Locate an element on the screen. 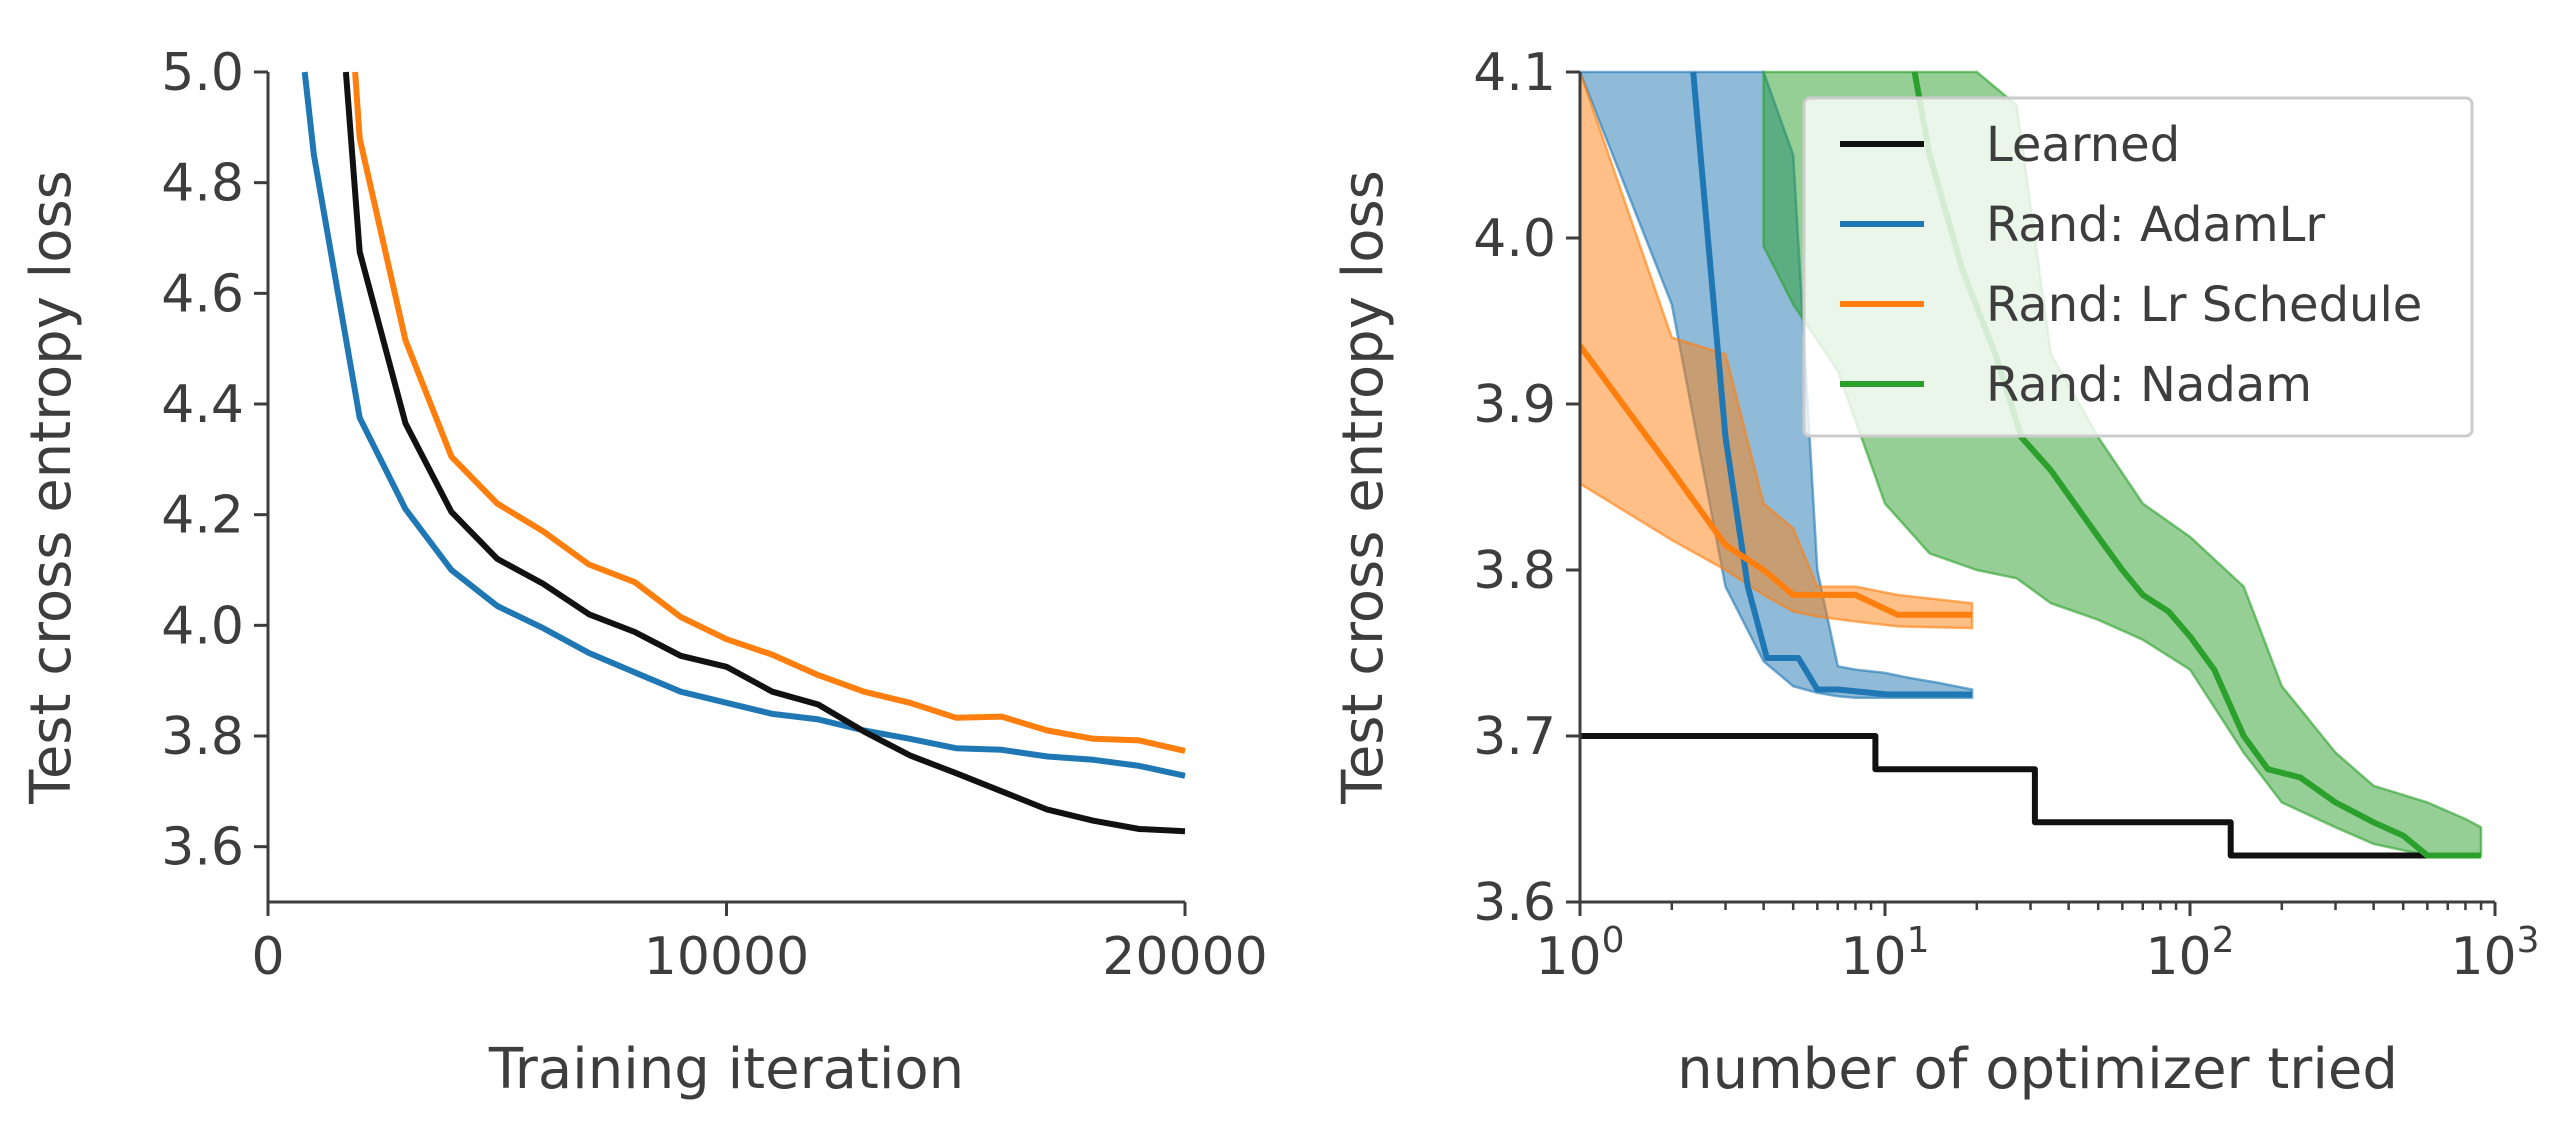 The height and width of the screenshot is (1136, 2575). y-tick-label: 4.6 is located at coordinates (202, 294).